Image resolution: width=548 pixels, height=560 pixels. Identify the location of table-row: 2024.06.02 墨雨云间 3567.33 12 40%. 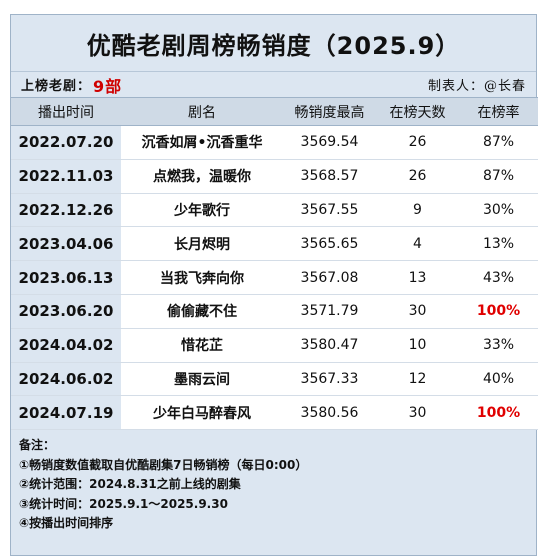
(274, 379).